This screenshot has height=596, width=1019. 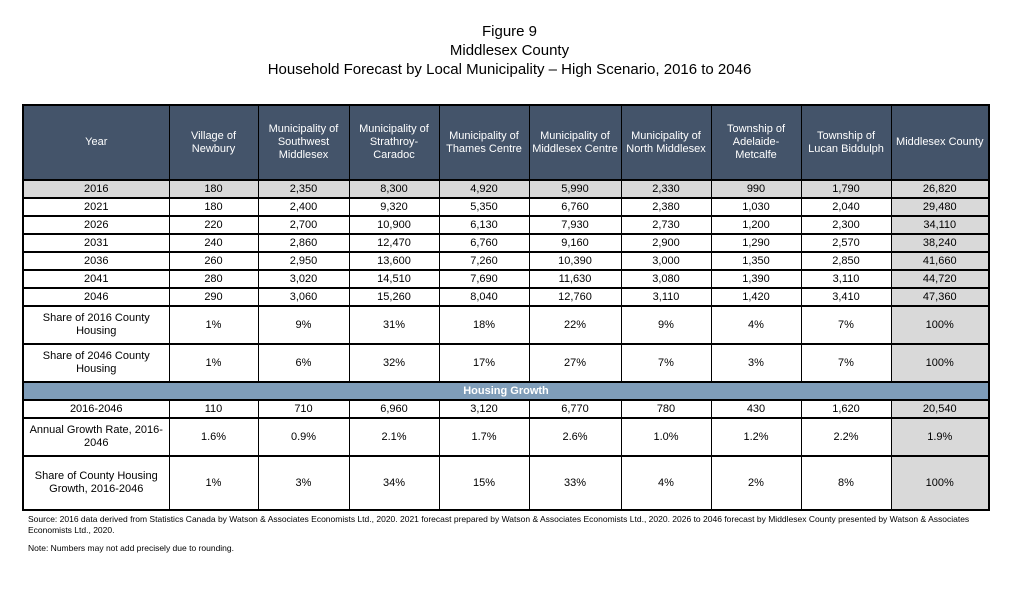 I want to click on value-cell: 1.7%, so click(x=484, y=437).